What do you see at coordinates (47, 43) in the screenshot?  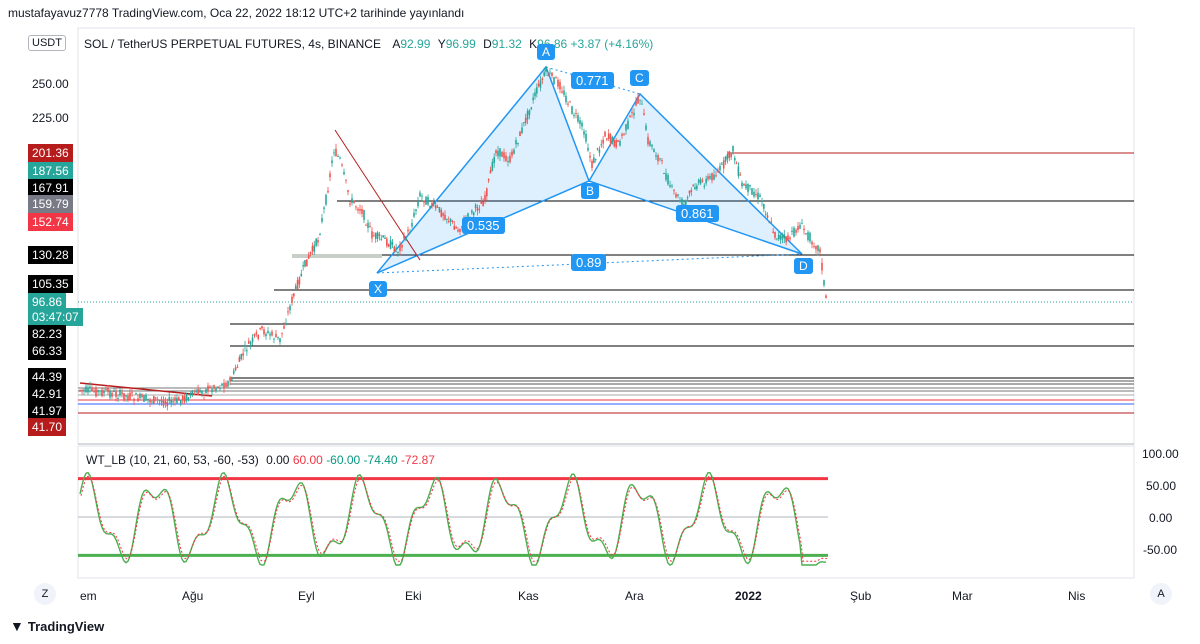 I see `currency-button: USDT` at bounding box center [47, 43].